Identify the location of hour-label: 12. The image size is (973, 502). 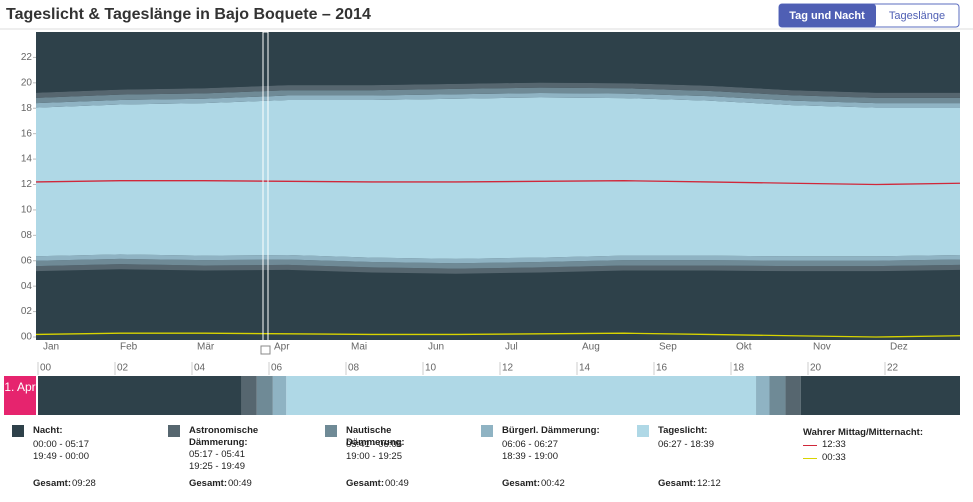
(508, 368).